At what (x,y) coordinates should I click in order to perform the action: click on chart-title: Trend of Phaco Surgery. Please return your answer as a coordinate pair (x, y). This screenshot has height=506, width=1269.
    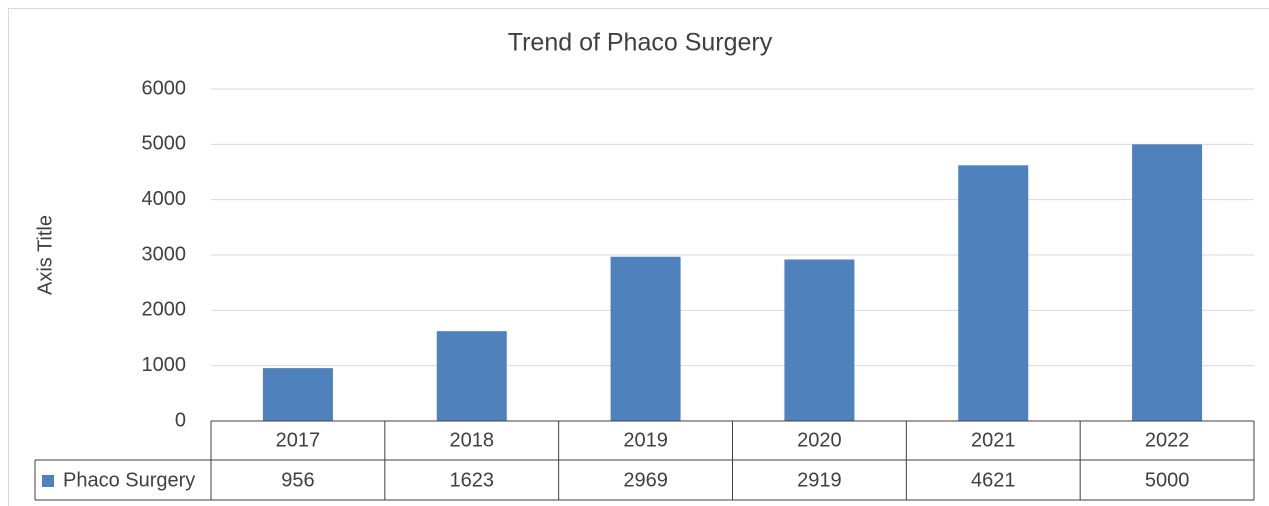
    Looking at the image, I should click on (640, 43).